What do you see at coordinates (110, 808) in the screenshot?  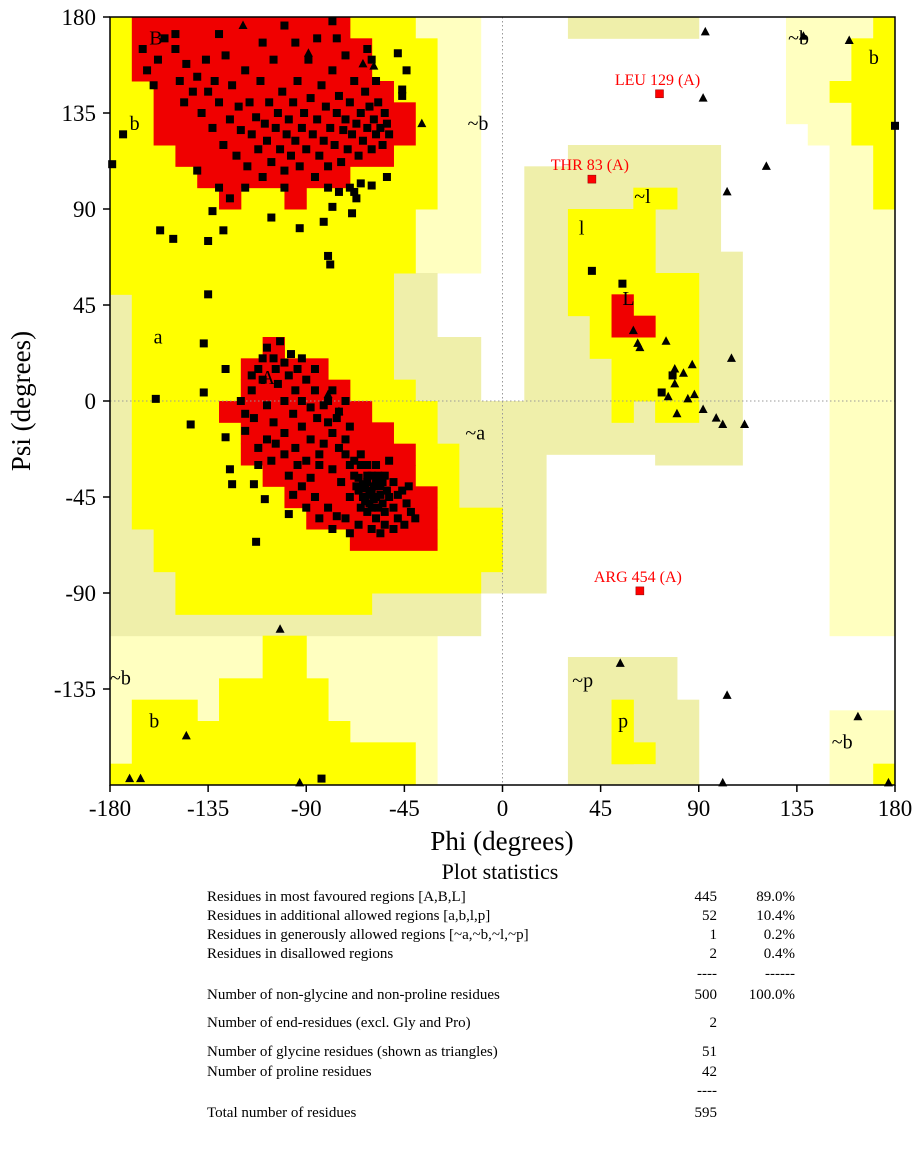 I see `x-tick-label: -180` at bounding box center [110, 808].